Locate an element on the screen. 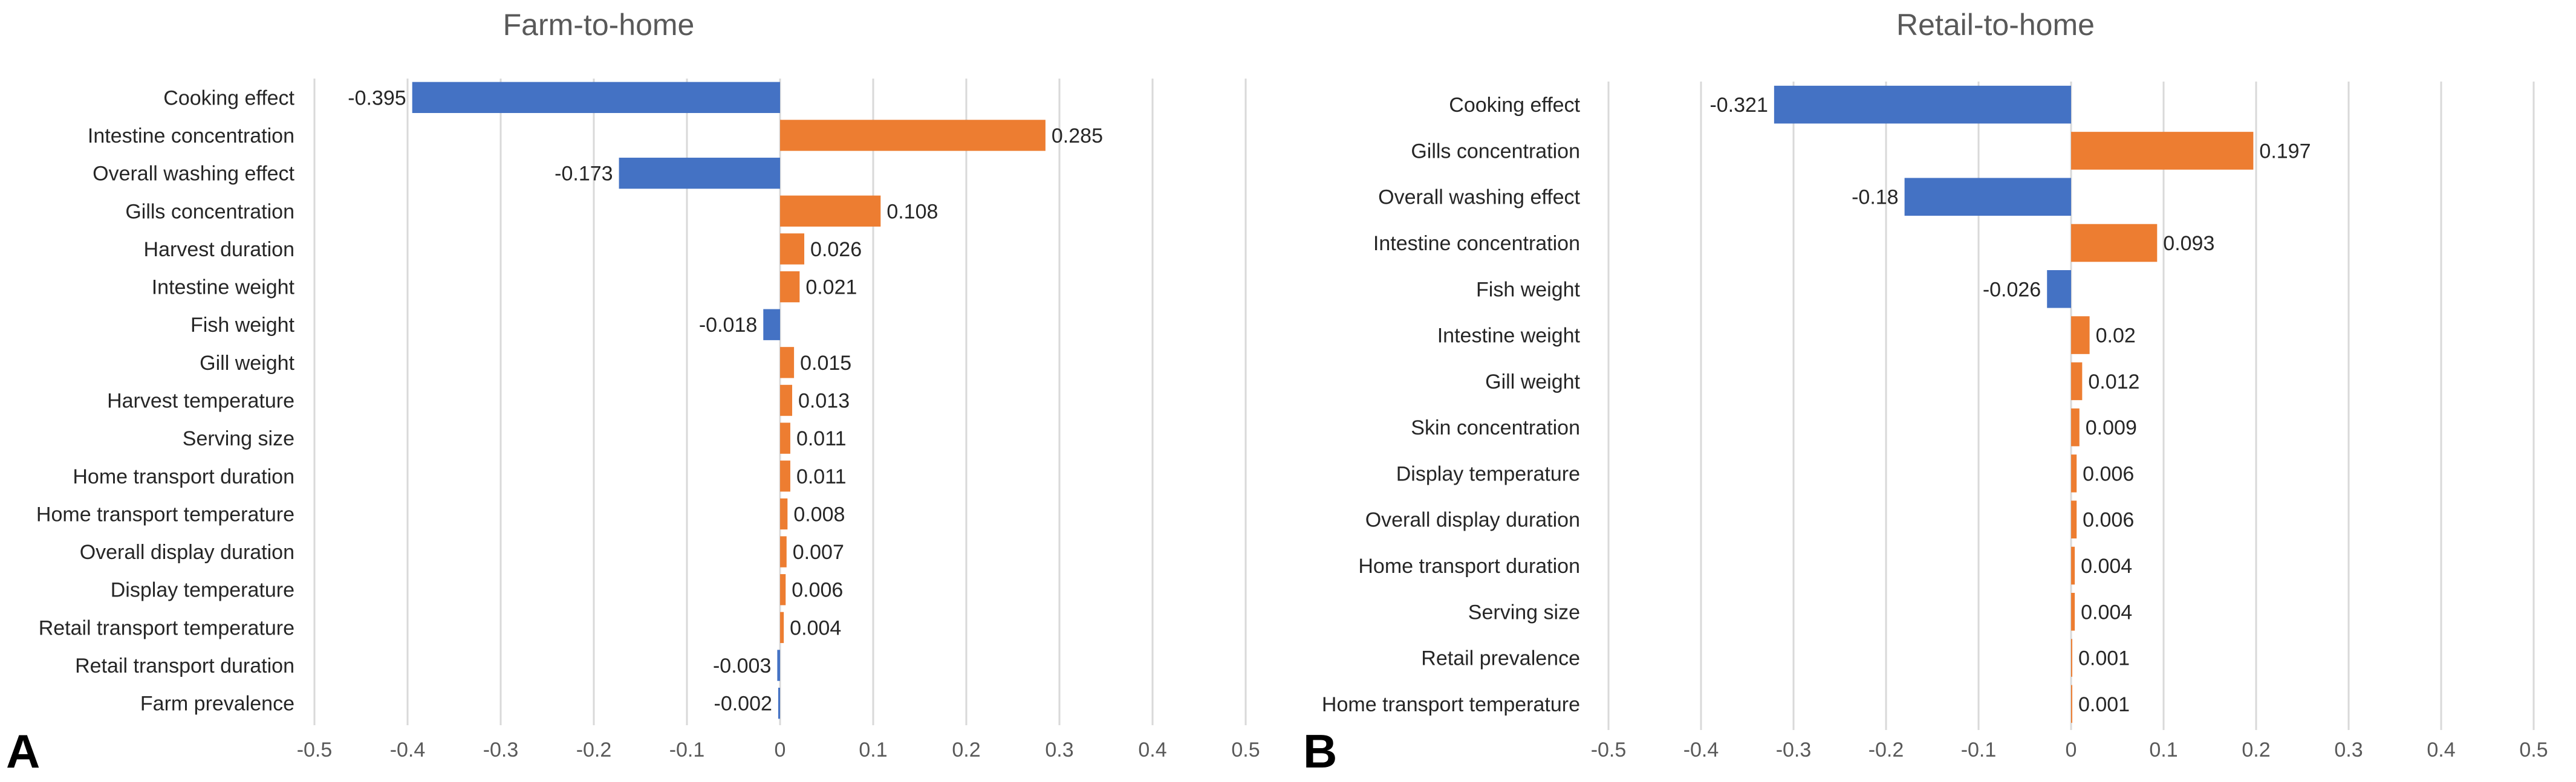  chart-title-a: Farm-to-home is located at coordinates (599, 25).